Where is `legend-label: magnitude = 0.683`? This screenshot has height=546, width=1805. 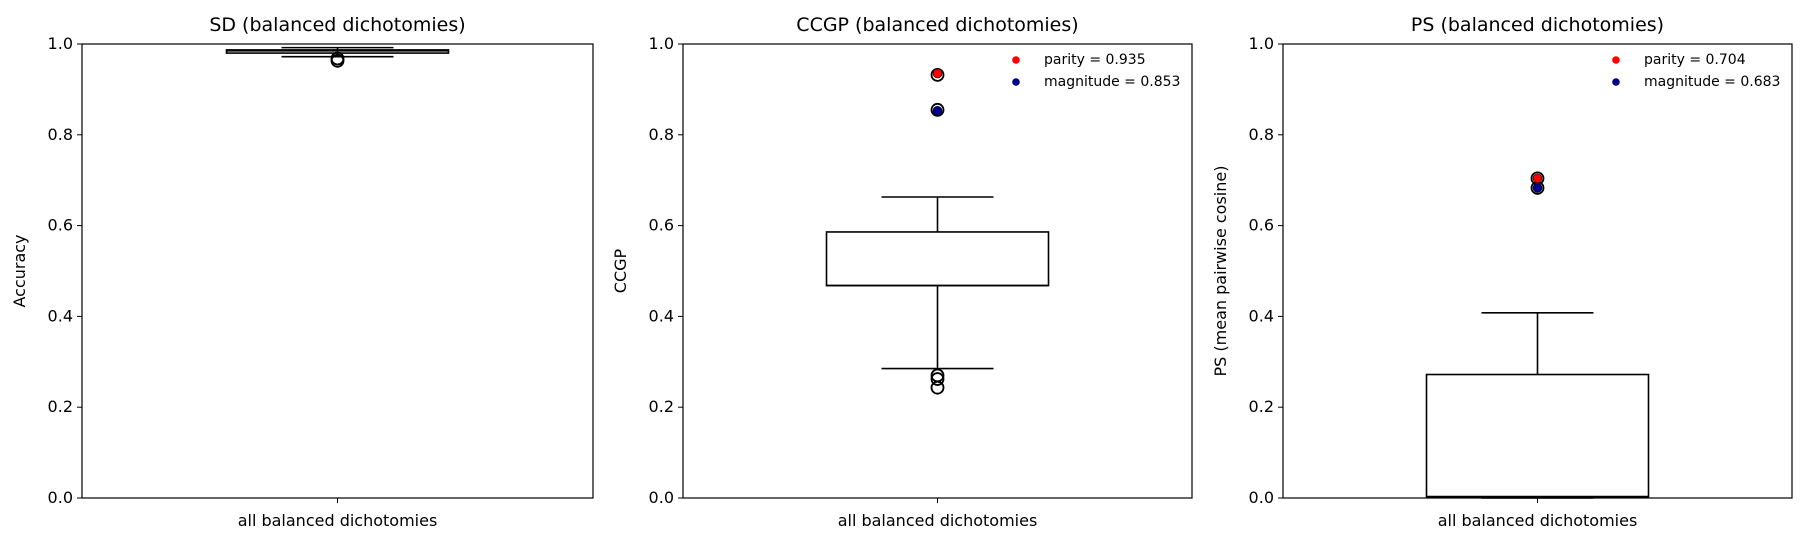 legend-label: magnitude = 0.683 is located at coordinates (1712, 82).